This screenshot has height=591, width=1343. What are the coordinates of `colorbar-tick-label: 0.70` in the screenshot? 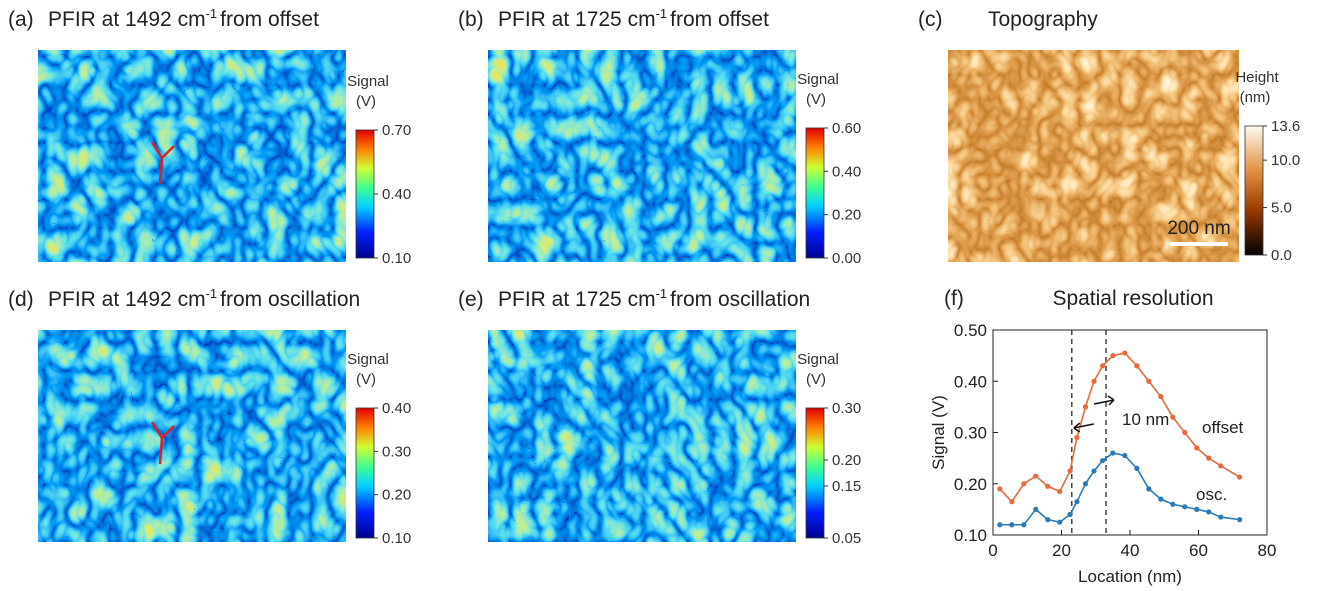 It's located at (396, 130).